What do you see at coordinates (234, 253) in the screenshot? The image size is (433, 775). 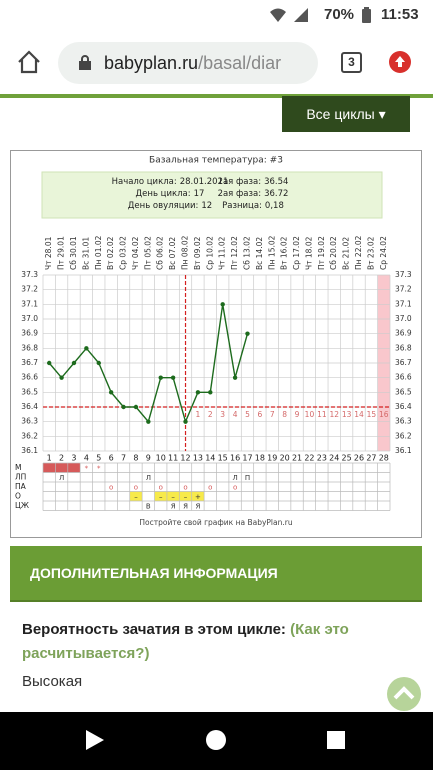 I see `date-label: Пт 12.02` at bounding box center [234, 253].